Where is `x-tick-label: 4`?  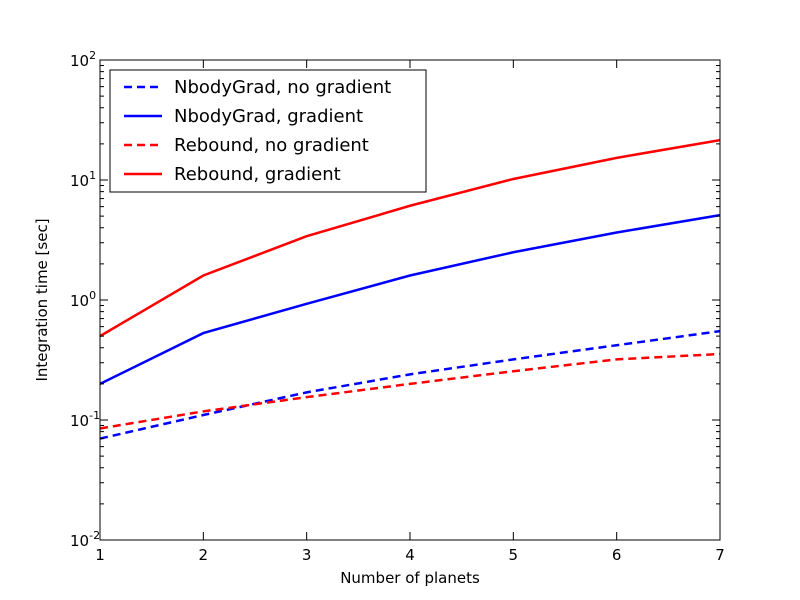
x-tick-label: 4 is located at coordinates (410, 555).